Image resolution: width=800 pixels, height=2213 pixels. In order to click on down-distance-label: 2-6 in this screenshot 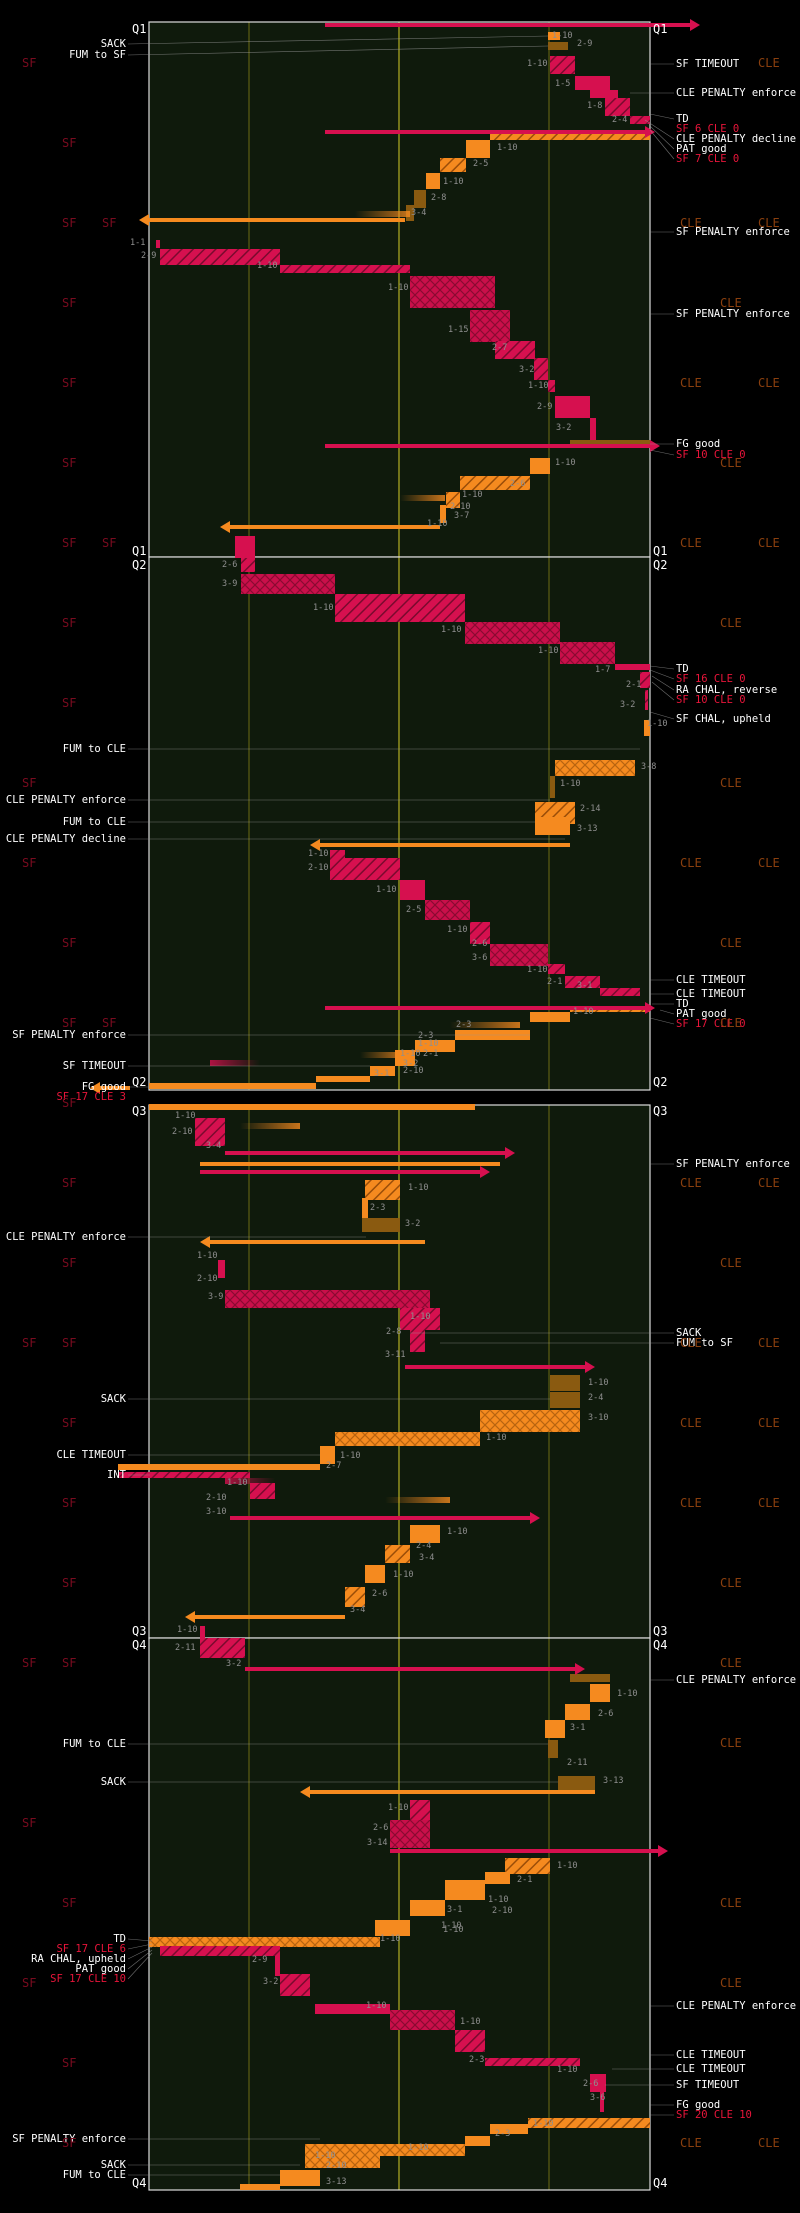, I will do `click(605, 1714)`.